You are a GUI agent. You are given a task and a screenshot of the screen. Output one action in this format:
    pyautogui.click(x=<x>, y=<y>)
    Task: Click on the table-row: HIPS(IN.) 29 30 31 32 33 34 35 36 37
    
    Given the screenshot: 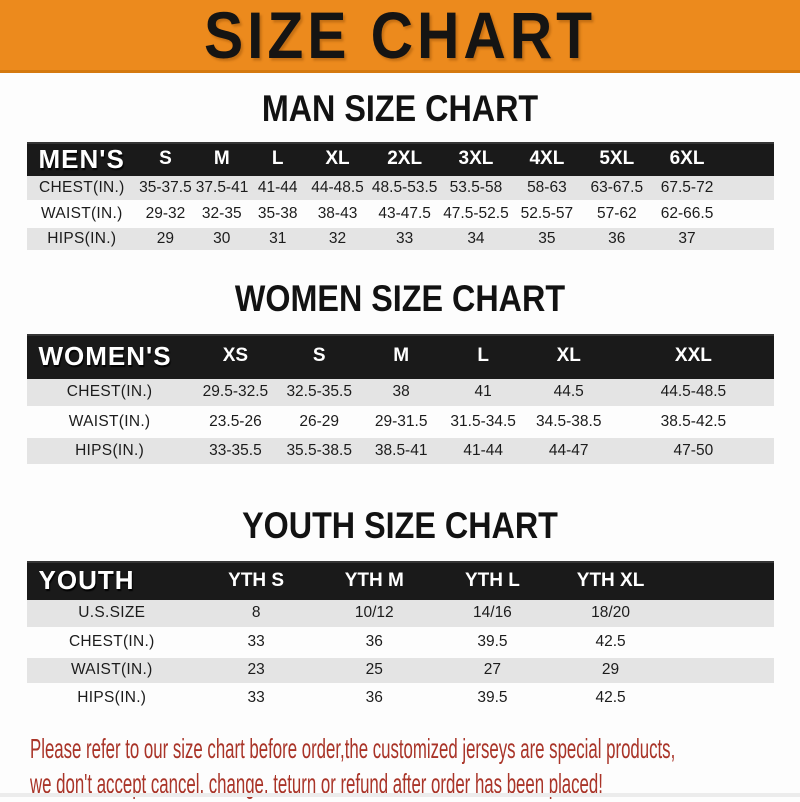 What is the action you would take?
    pyautogui.click(x=400, y=239)
    